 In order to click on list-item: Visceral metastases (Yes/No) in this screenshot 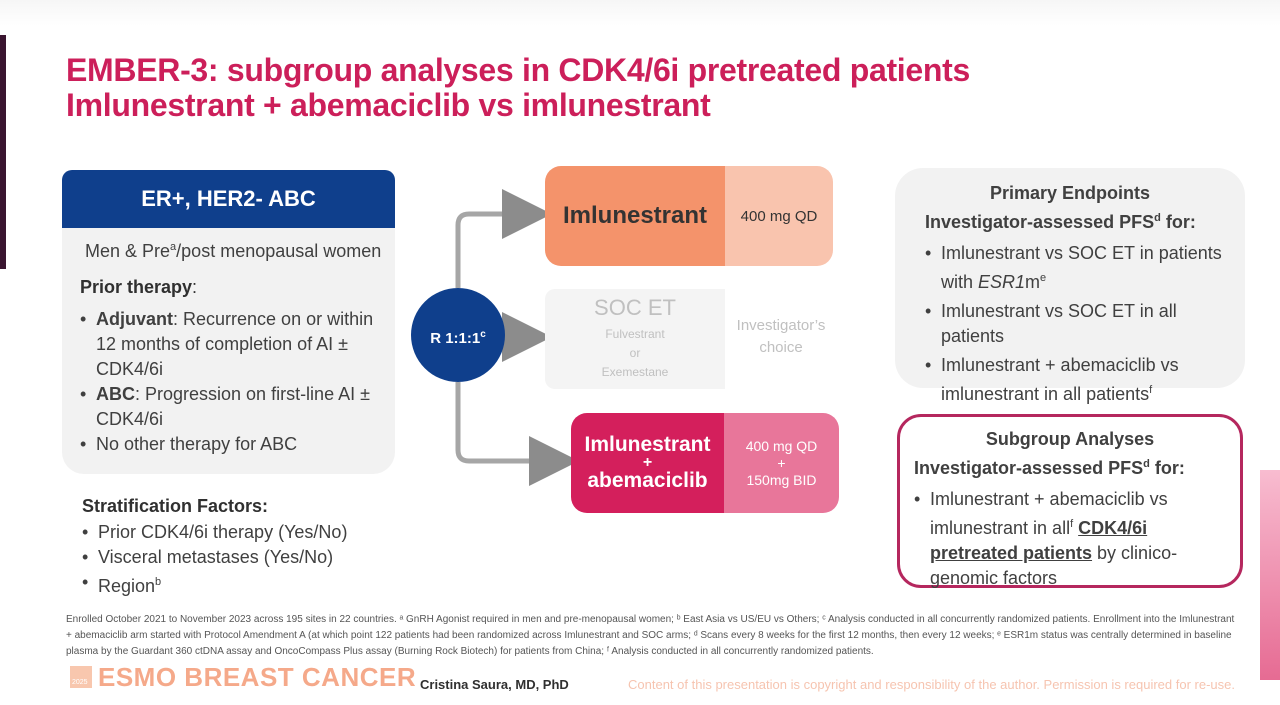, I will do `click(214, 557)`.